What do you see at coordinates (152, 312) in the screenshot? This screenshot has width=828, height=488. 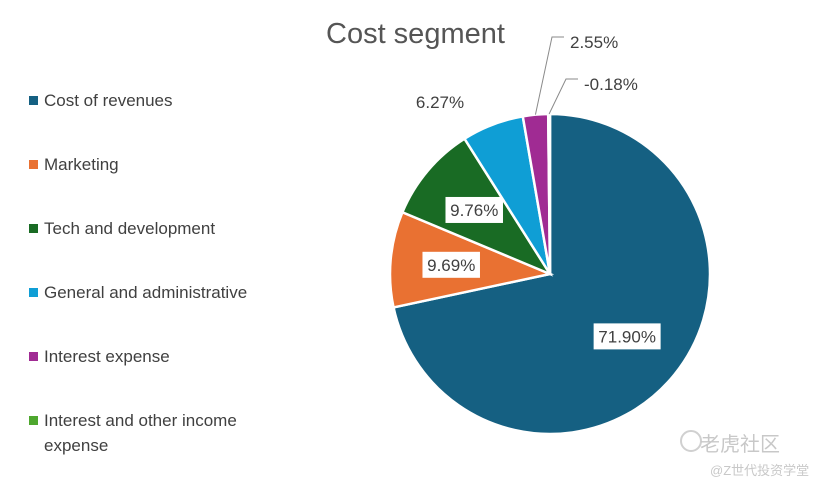 I see `legend-item: General and administrative` at bounding box center [152, 312].